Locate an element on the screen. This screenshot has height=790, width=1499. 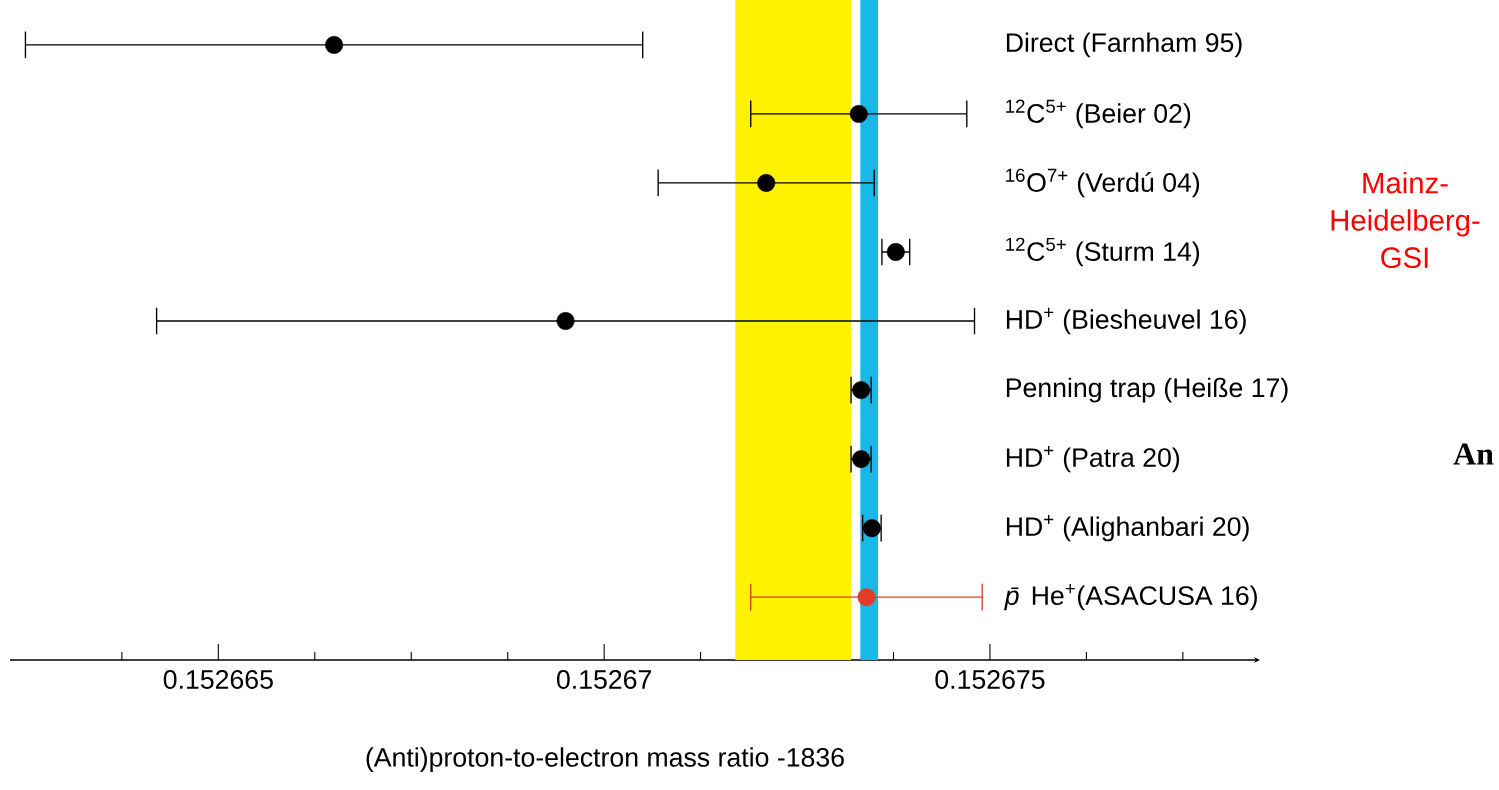
y-tick-label: HD$^{+}$ (Patra 20) is located at coordinates (1093, 459).